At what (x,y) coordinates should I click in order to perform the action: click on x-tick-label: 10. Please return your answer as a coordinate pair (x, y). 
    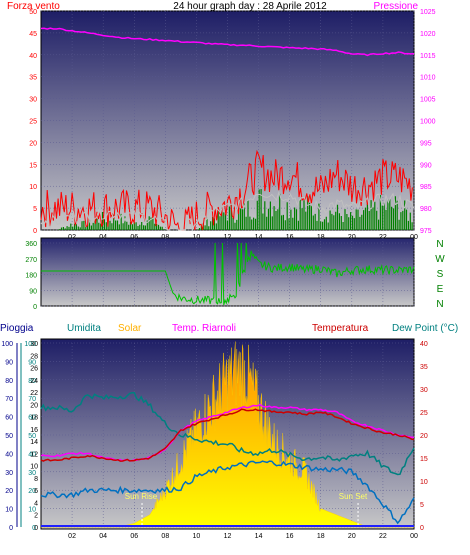
    Looking at the image, I should click on (197, 536).